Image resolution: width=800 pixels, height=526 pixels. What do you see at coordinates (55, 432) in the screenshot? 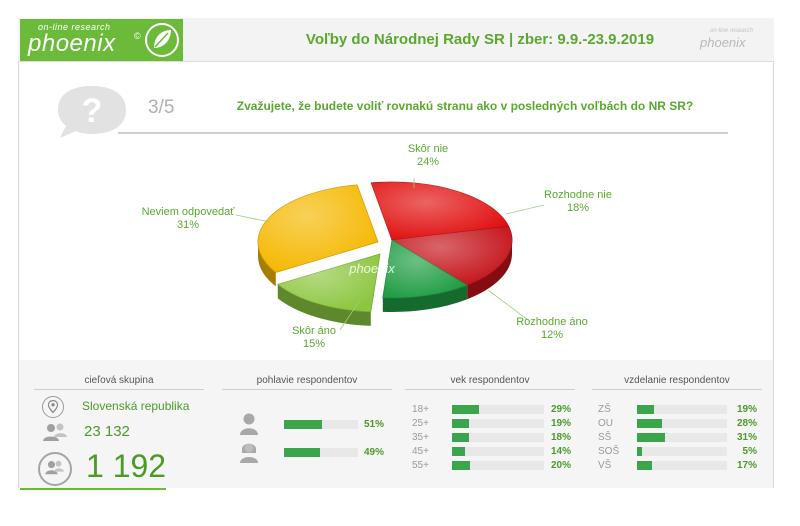
I see `population-icon` at bounding box center [55, 432].